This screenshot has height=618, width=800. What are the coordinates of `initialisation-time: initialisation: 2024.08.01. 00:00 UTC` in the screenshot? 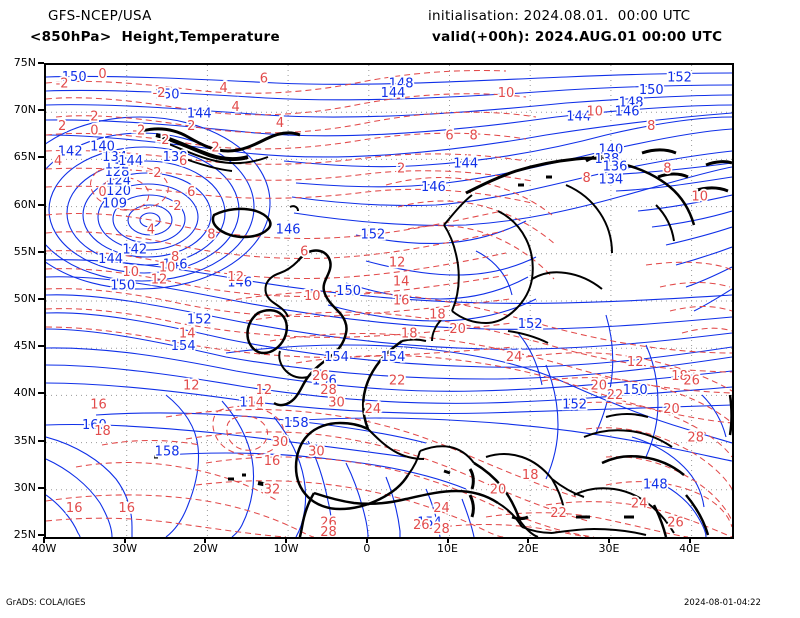 It's located at (559, 16).